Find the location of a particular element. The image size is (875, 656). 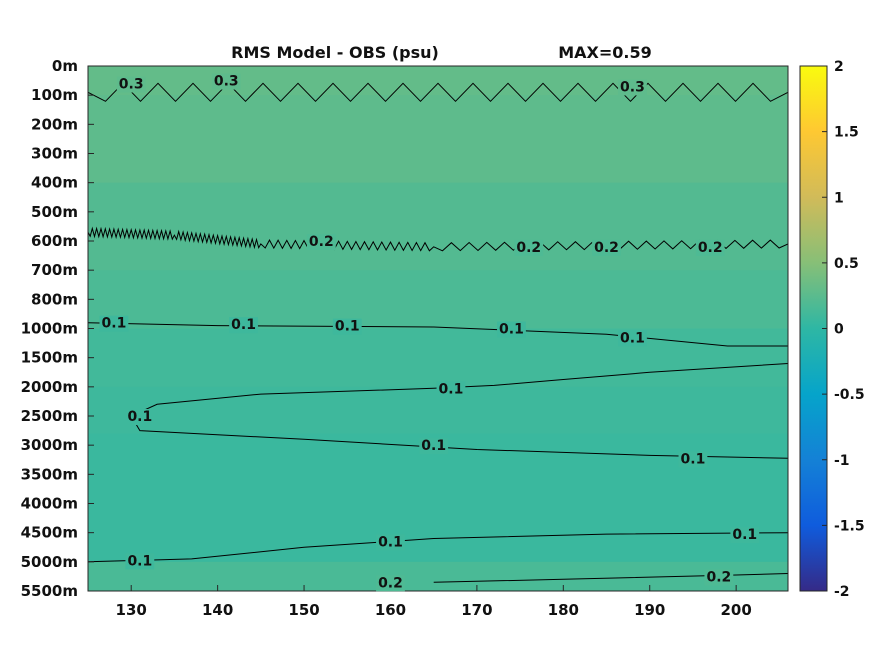

x-tick-label: 170 is located at coordinates (476, 610).